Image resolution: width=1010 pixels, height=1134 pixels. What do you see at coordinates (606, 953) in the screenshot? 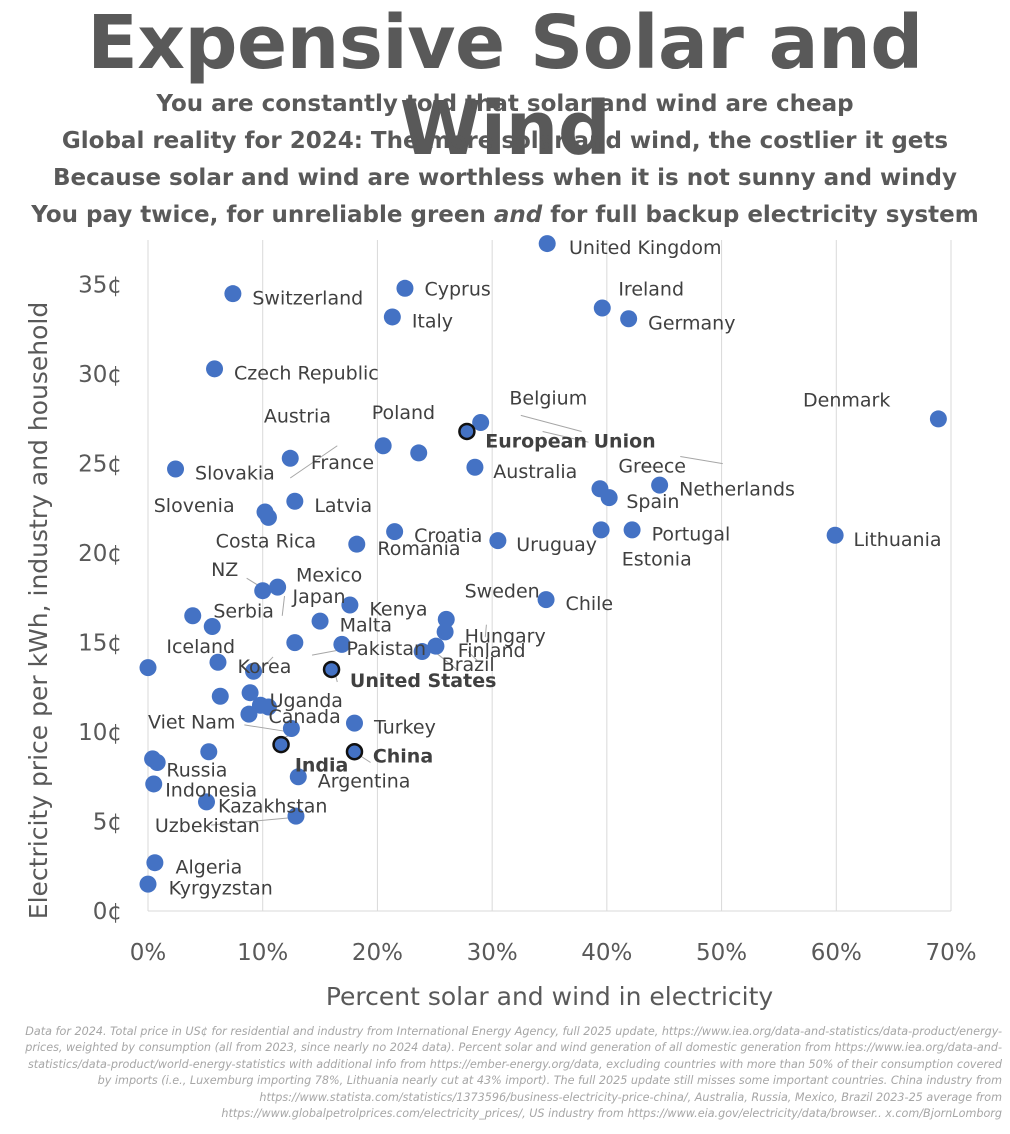
I see `x-tick-label: 40%` at bounding box center [606, 953].